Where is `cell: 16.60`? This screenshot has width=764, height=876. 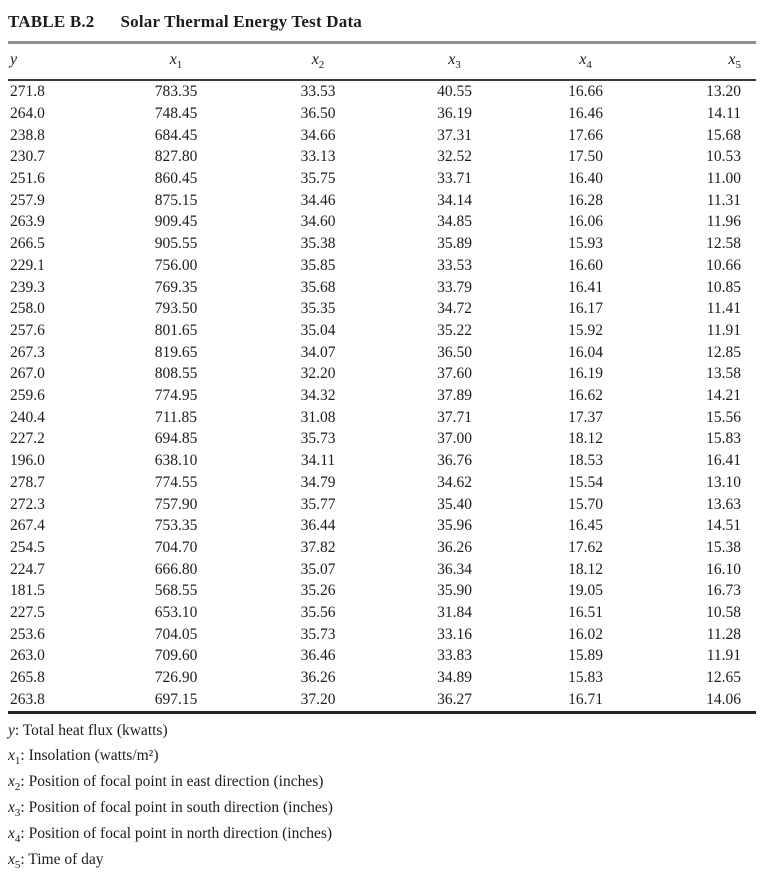 cell: 16.60 is located at coordinates (585, 265).